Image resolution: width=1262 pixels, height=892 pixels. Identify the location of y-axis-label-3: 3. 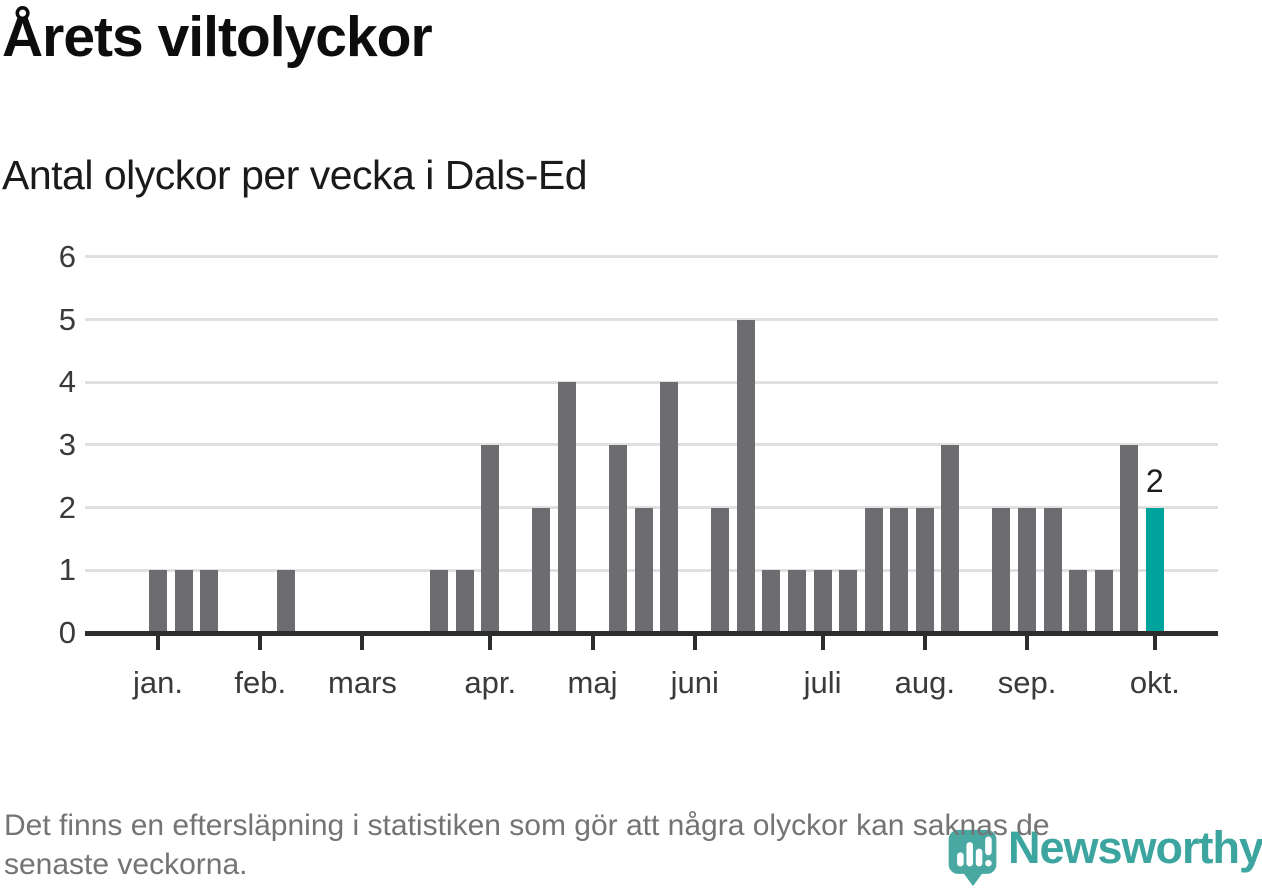
(67, 444).